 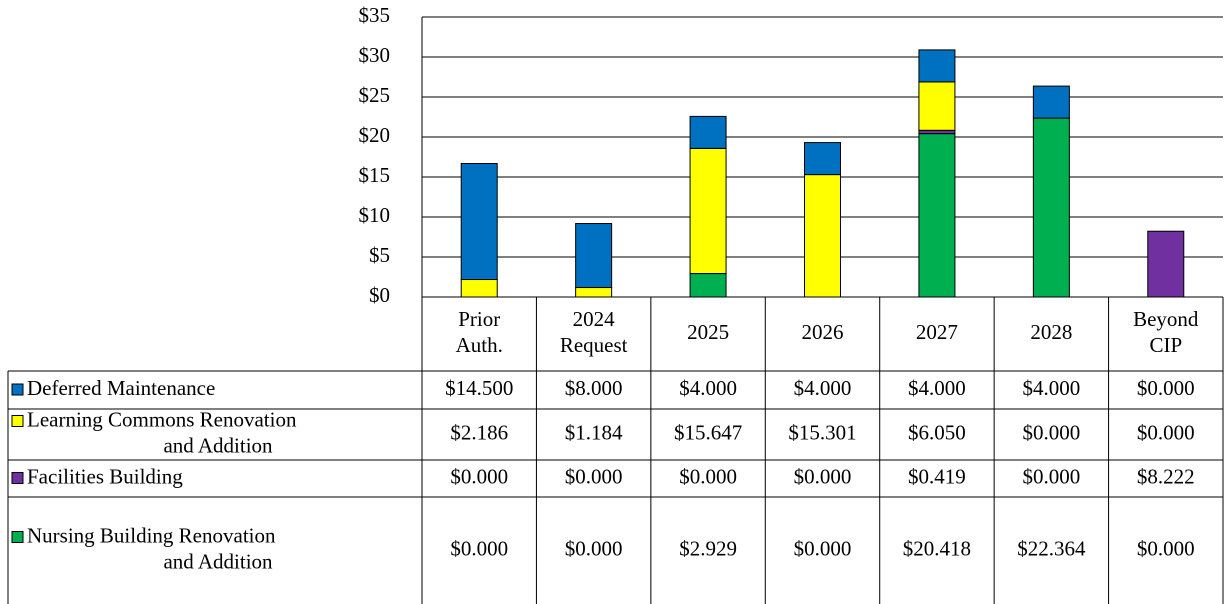 I want to click on table-value: $0.419, so click(x=937, y=476).